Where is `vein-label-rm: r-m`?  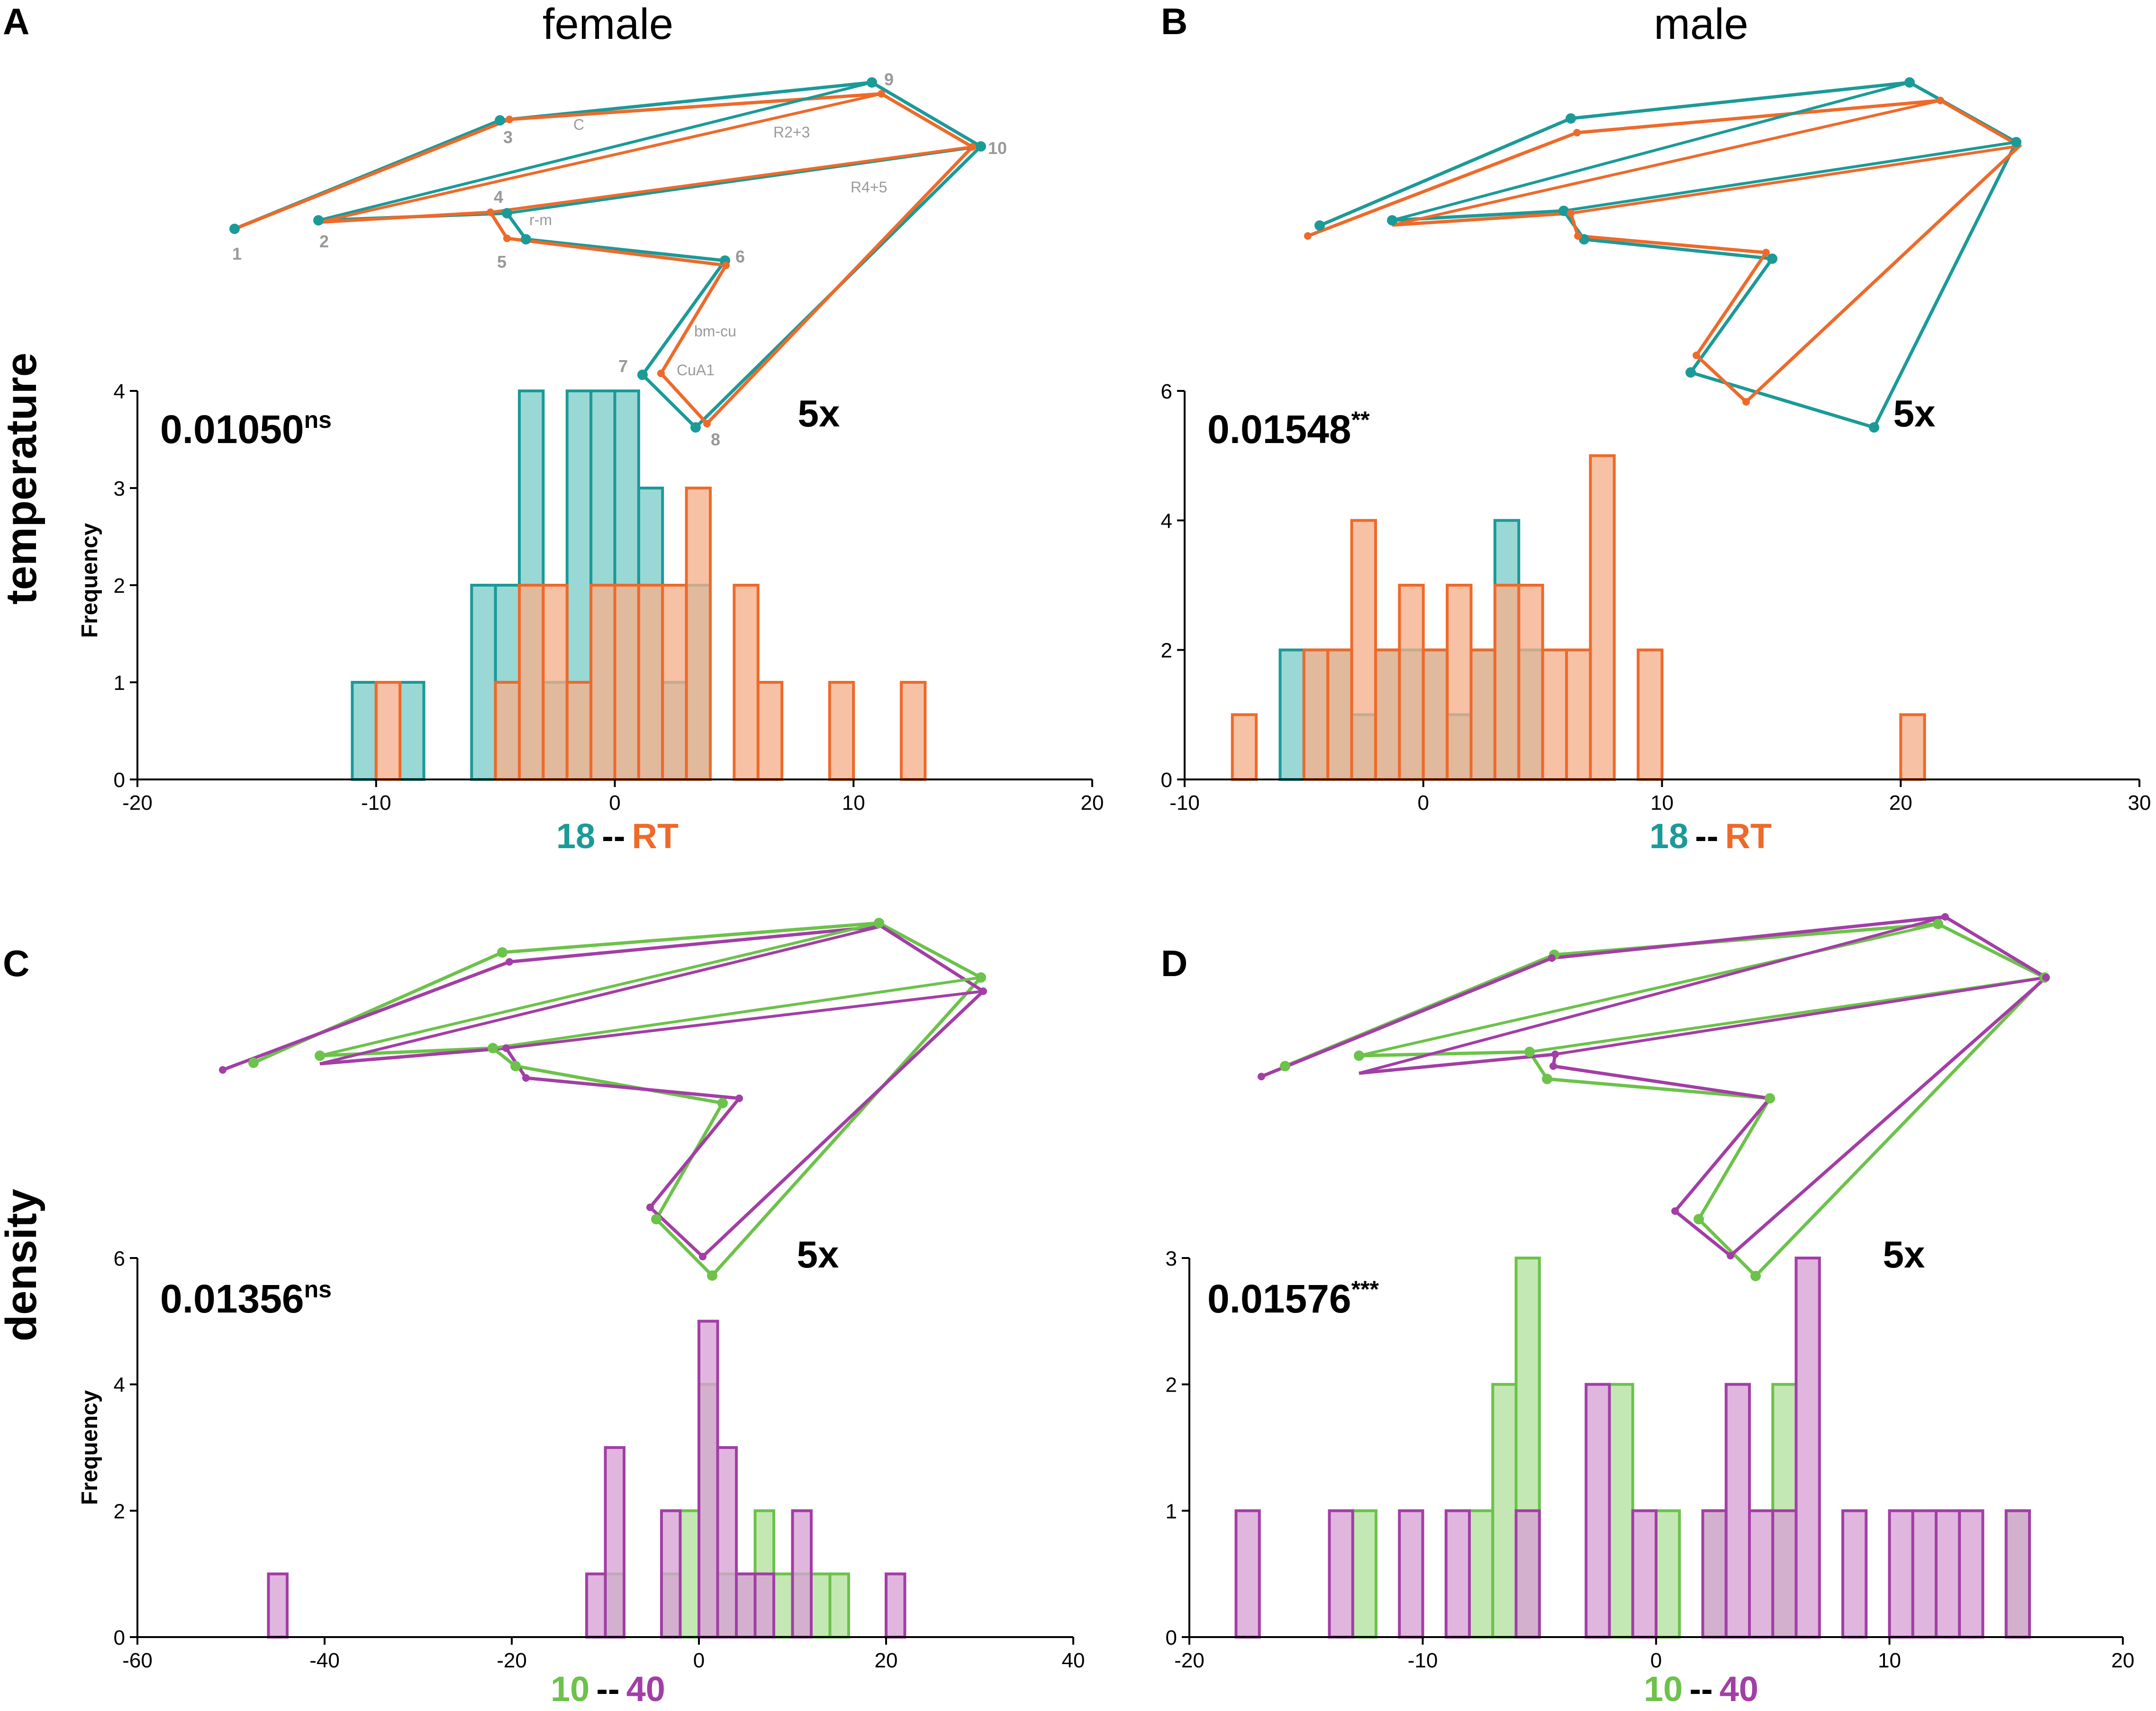 vein-label-rm: r-m is located at coordinates (540, 219).